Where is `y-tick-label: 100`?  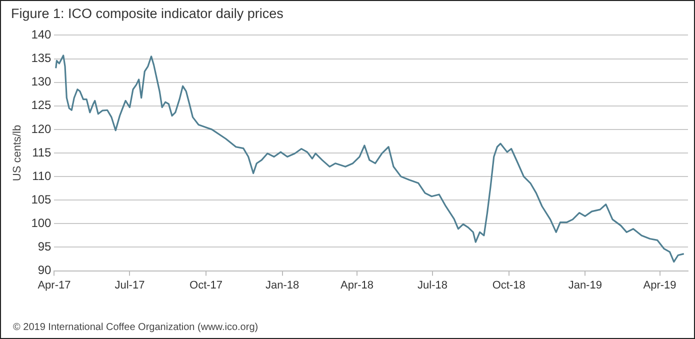 y-tick-label: 100 is located at coordinates (41, 223).